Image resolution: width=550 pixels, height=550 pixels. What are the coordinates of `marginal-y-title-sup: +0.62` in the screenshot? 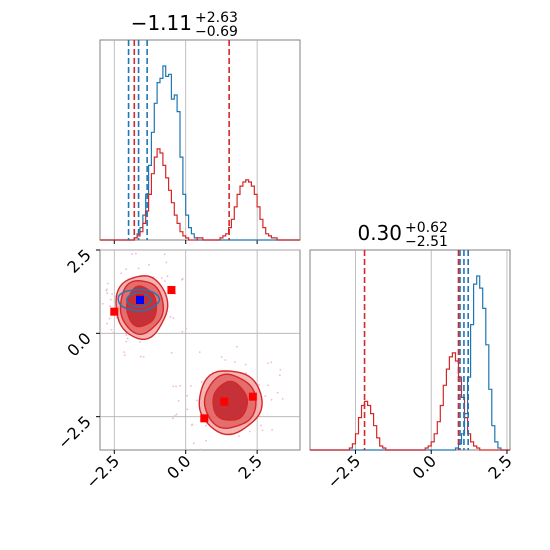 It's located at (426, 228).